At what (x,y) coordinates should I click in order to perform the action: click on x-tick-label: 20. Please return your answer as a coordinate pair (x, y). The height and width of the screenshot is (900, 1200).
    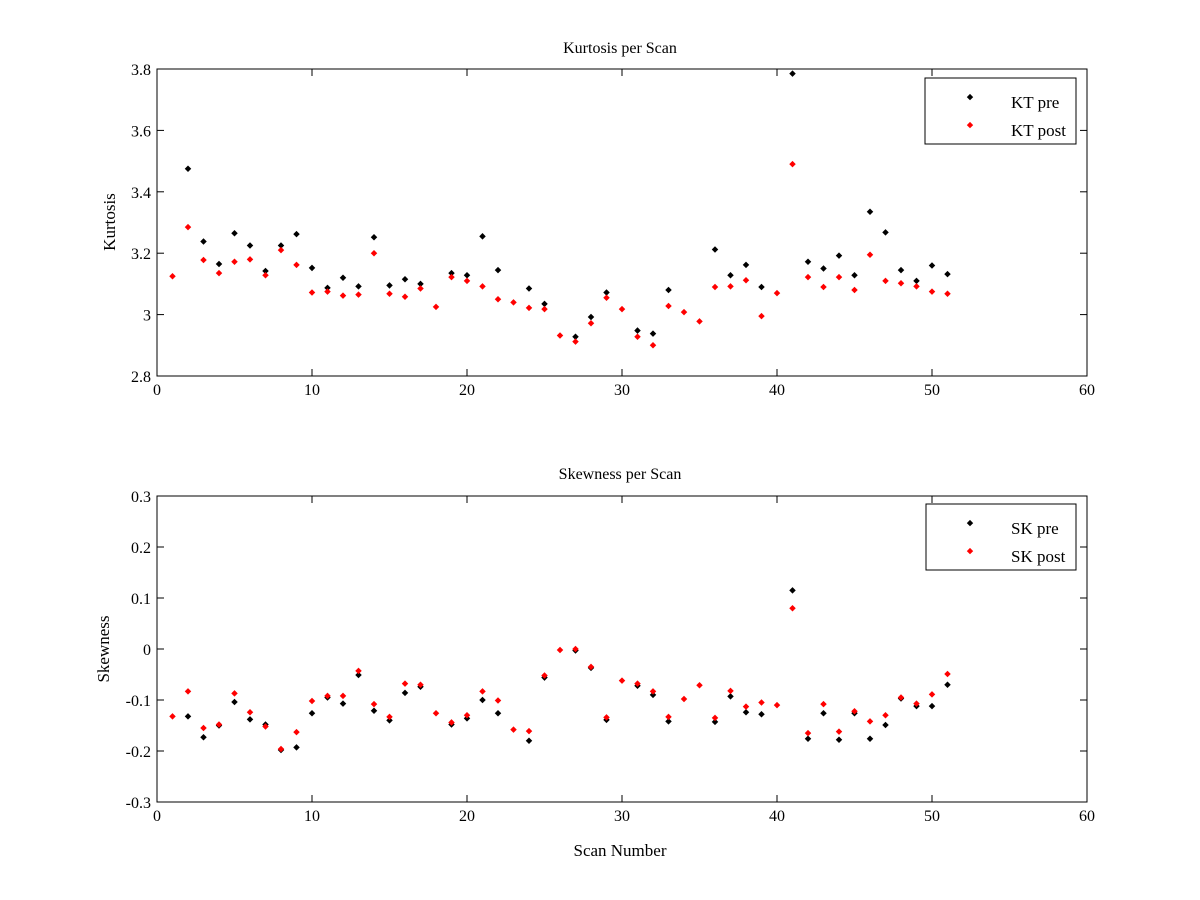
    Looking at the image, I should click on (467, 390).